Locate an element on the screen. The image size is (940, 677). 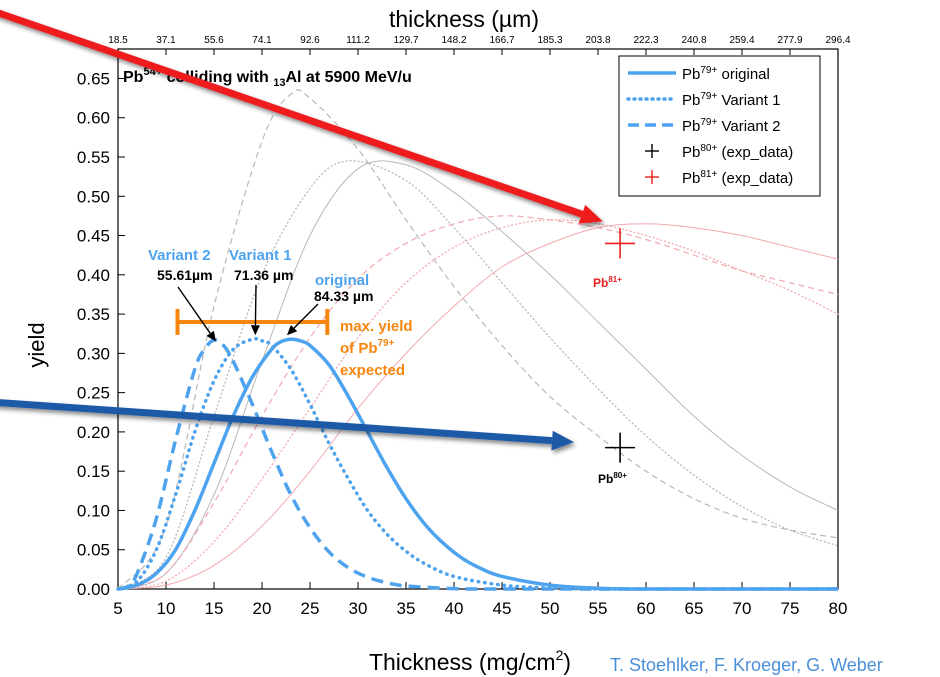
annot-arrow-variant2-head is located at coordinates (211, 336).